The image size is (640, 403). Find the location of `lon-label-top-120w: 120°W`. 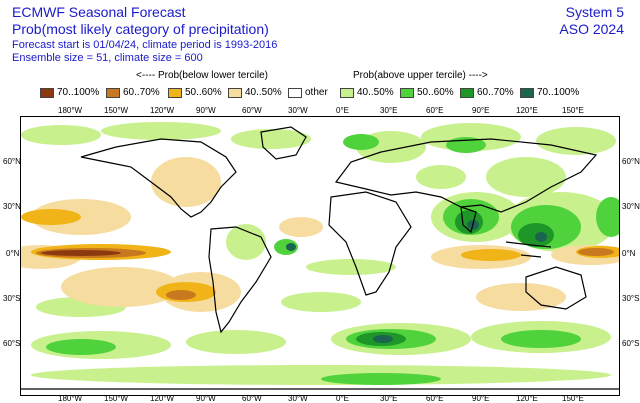

lon-label-top-120w: 120°W is located at coordinates (162, 110).